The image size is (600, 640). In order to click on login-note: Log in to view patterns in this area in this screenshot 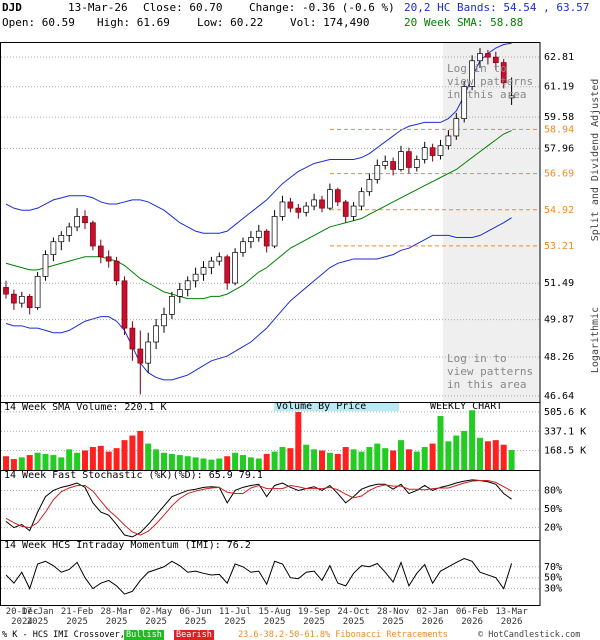, I will do `click(490, 371)`.